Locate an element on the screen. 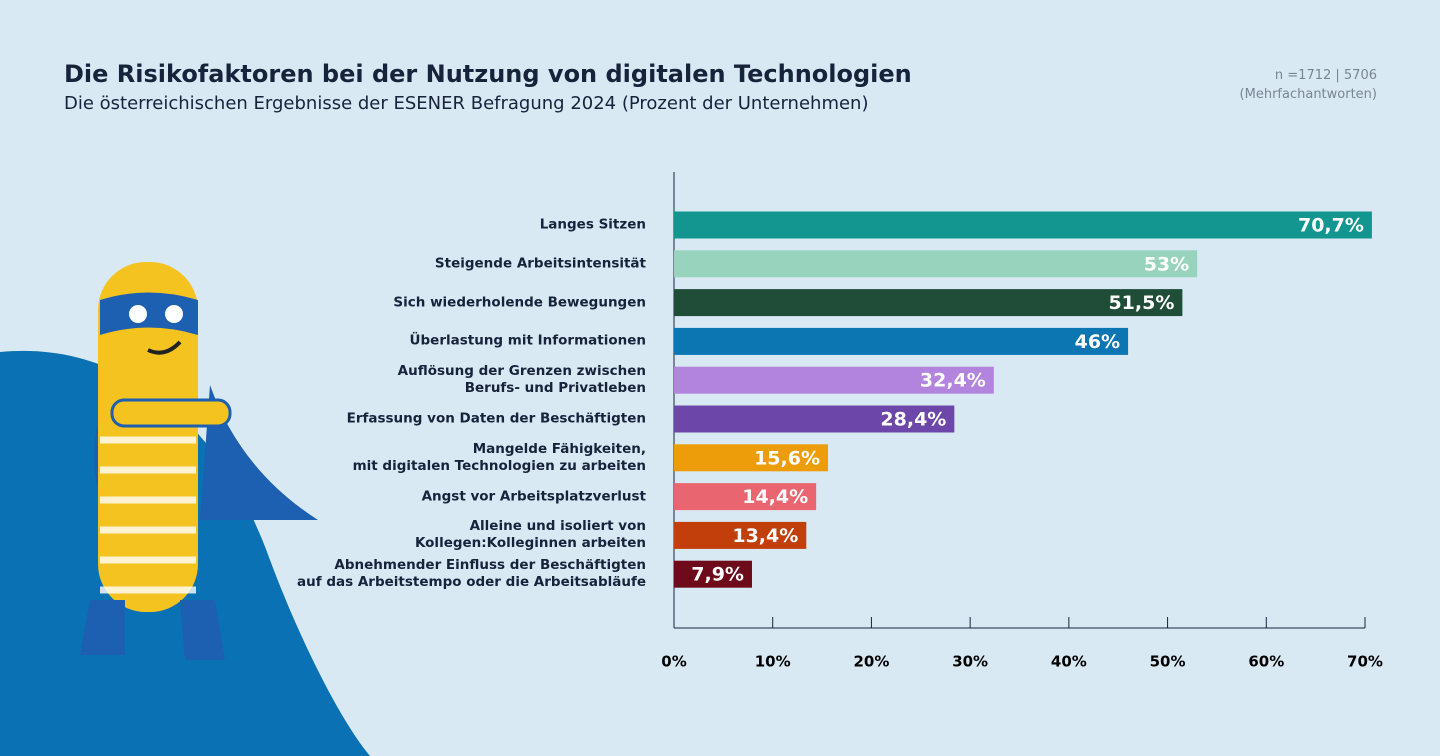 This screenshot has height=756, width=1440. x-tick-label: 20% is located at coordinates (871, 662).